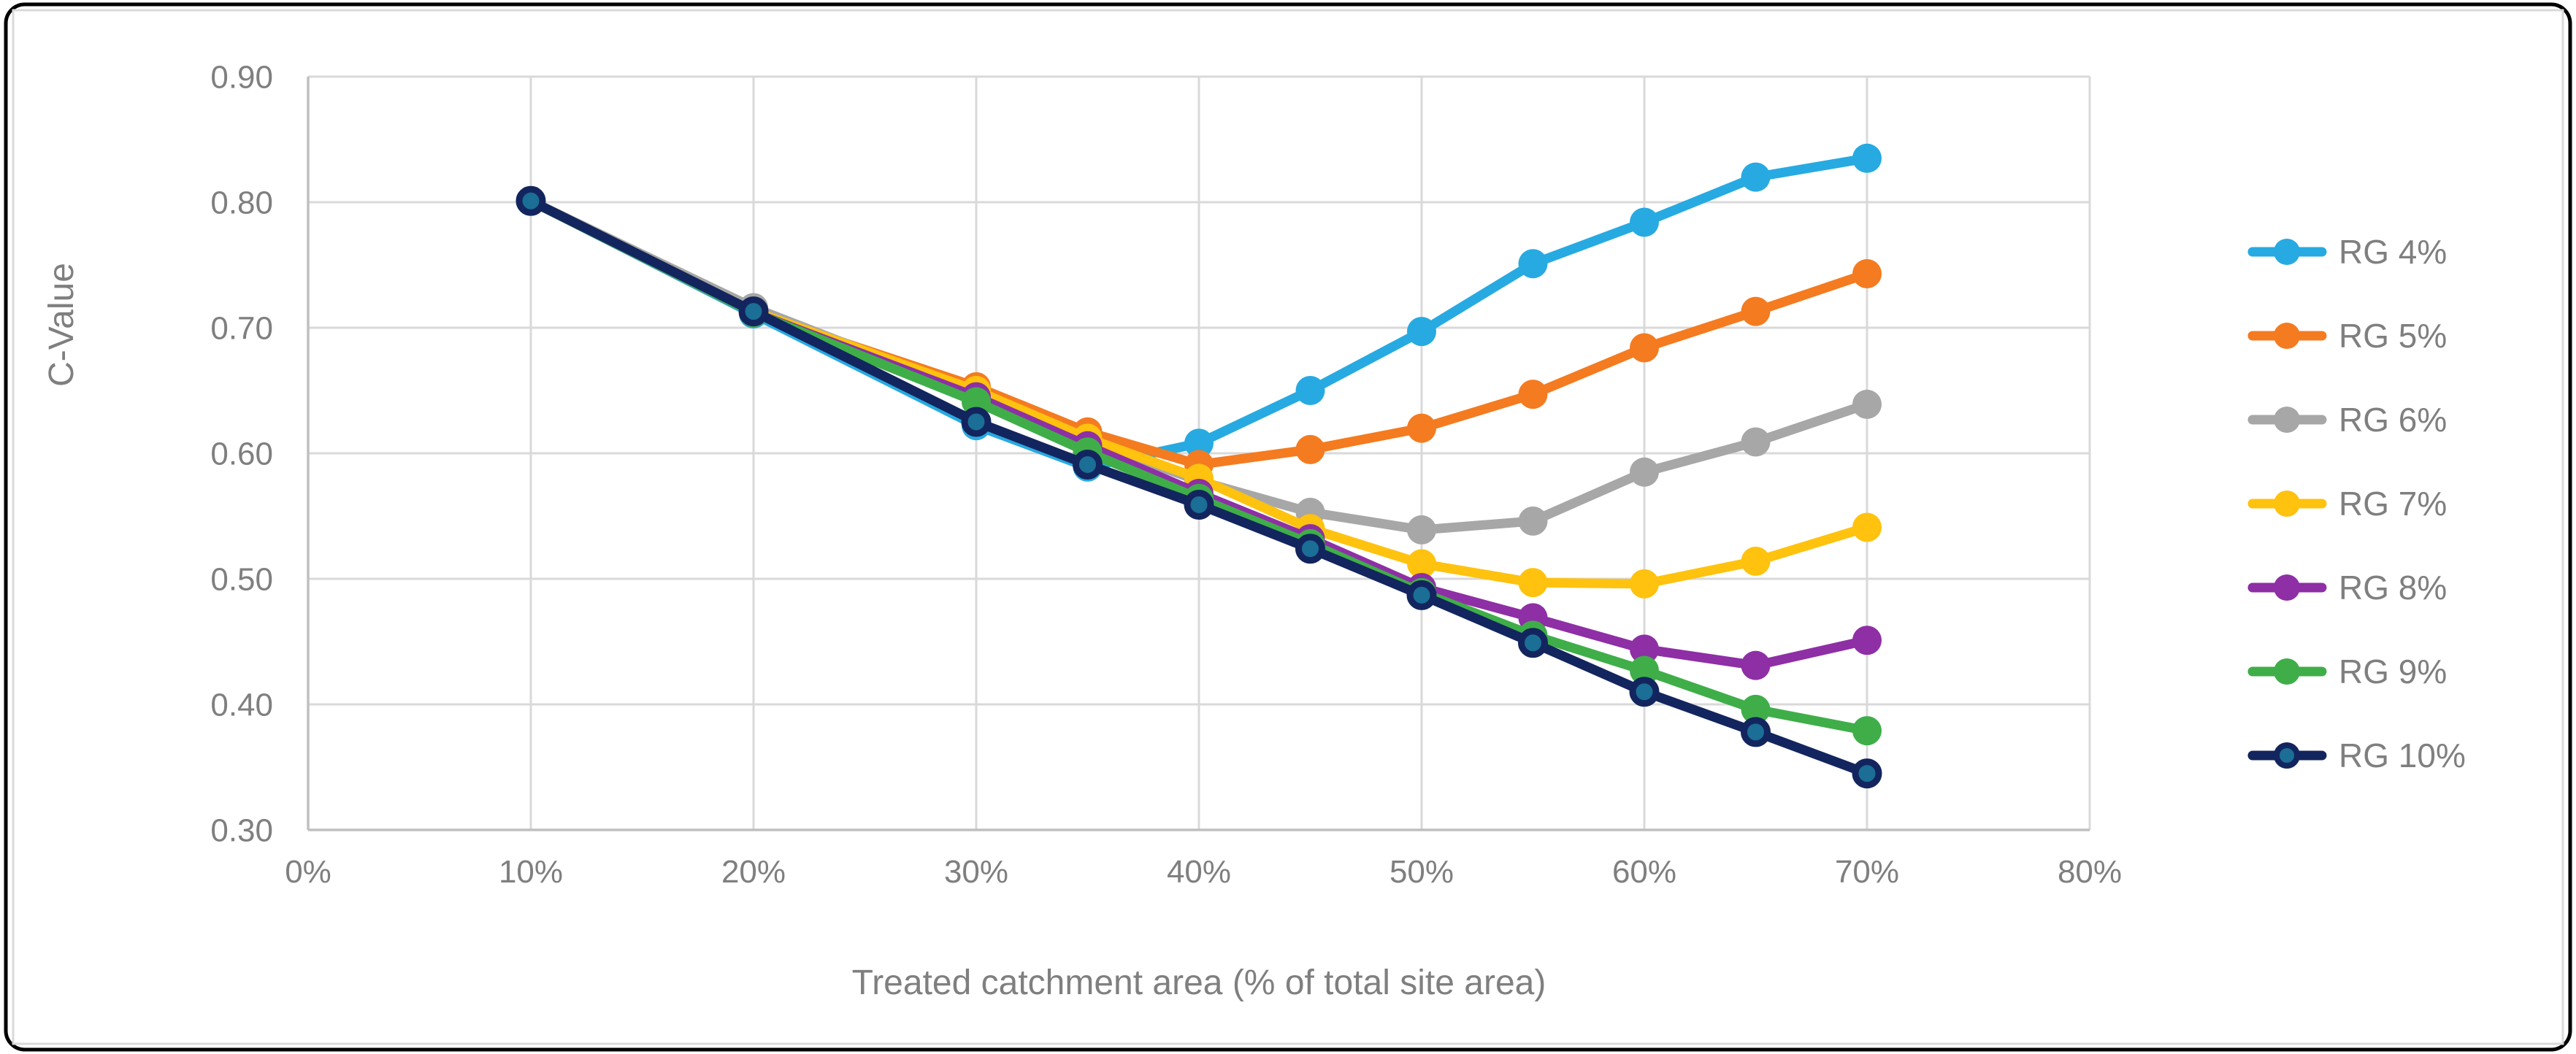 This screenshot has height=1054, width=2576. Describe the element at coordinates (2090, 872) in the screenshot. I see `x-tick-label: 80%` at that location.